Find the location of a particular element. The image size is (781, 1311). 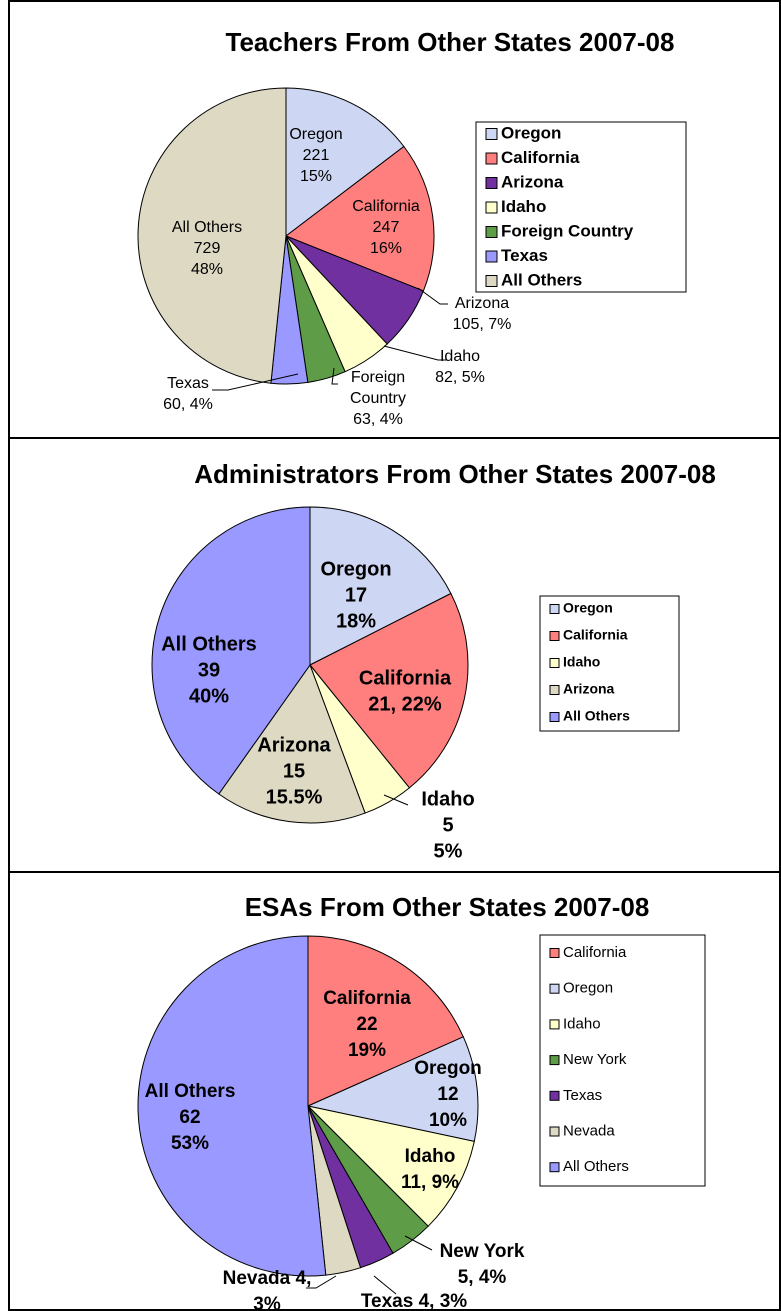

data-label: 16% is located at coordinates (386, 248).